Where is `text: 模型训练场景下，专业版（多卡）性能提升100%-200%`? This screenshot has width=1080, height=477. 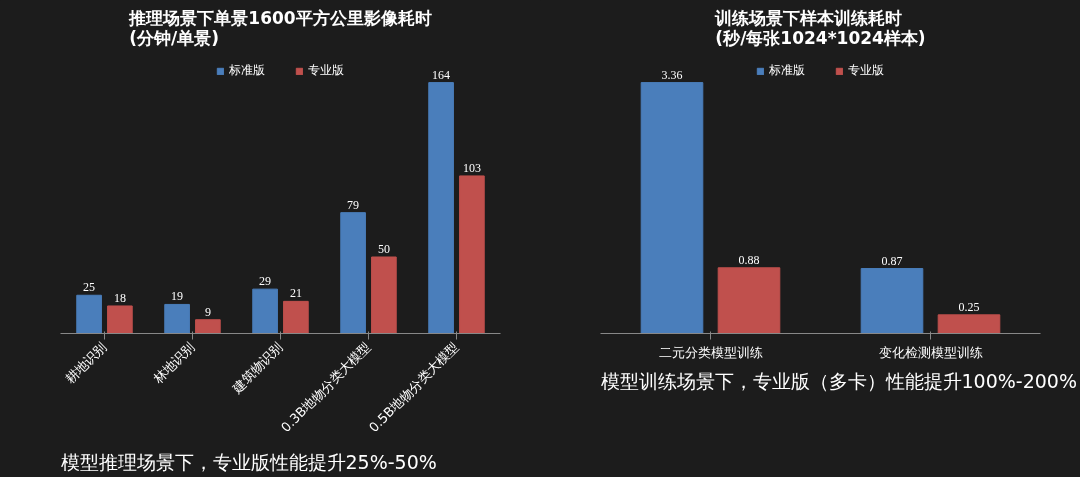
text: 模型训练场景下，专业版（多卡）性能提升100%-200% is located at coordinates (838, 380).